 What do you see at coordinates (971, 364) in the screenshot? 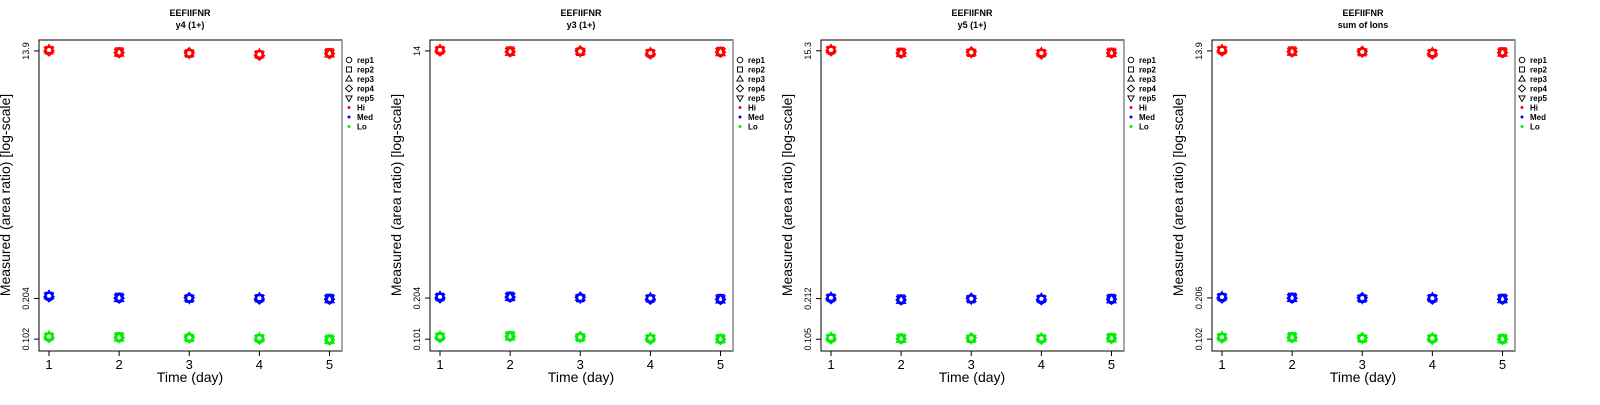
I see `x-tick-label: 3` at bounding box center [971, 364].